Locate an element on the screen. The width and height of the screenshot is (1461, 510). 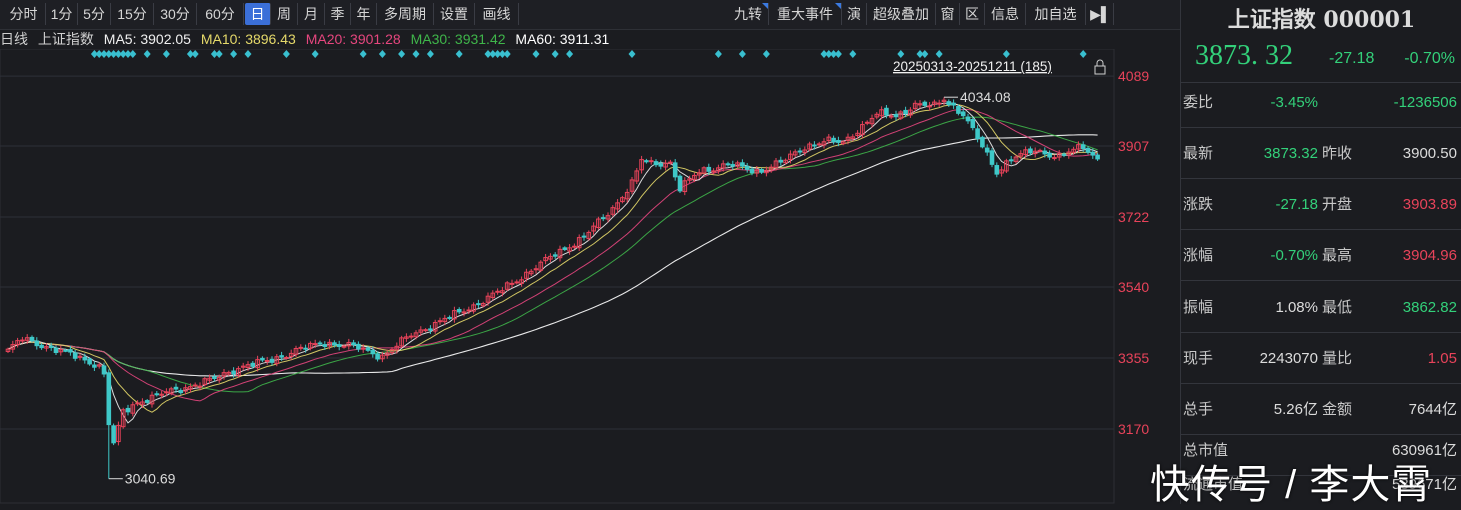
toolbar-button-17: 超级叠加 is located at coordinates (901, 14).